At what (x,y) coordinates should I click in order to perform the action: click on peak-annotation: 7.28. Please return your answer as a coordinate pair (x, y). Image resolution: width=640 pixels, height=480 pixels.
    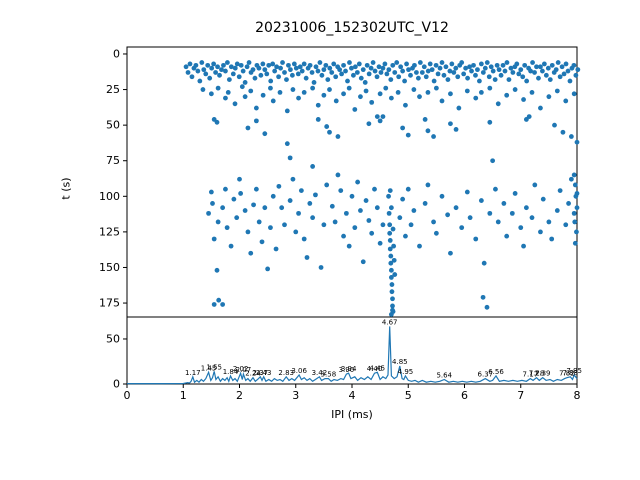
    Looking at the image, I should click on (537, 374).